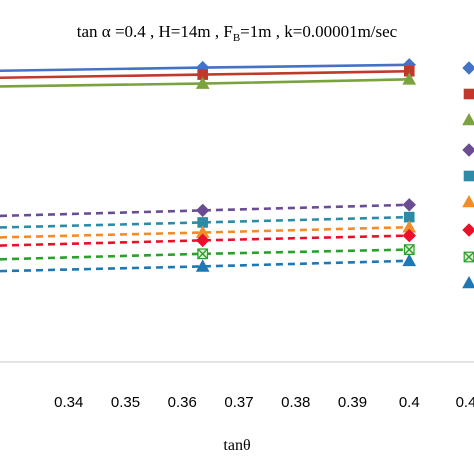  What do you see at coordinates (236, 445) in the screenshot?
I see `x-axis-label: tanθ` at bounding box center [236, 445].